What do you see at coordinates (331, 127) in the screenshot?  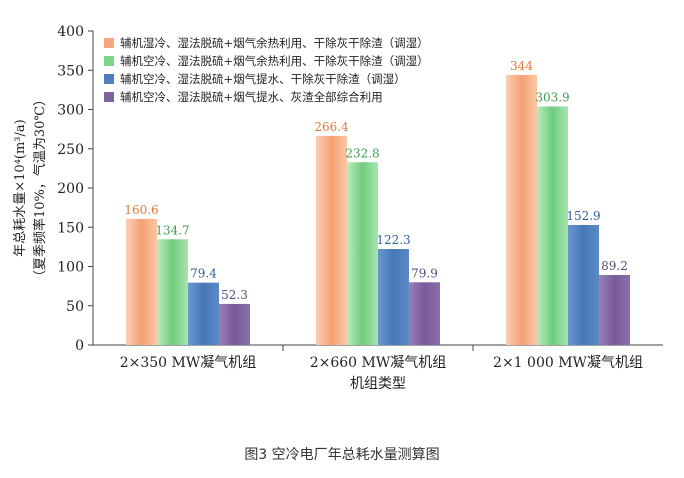 I see `bar-value-label: 266.4` at bounding box center [331, 127].